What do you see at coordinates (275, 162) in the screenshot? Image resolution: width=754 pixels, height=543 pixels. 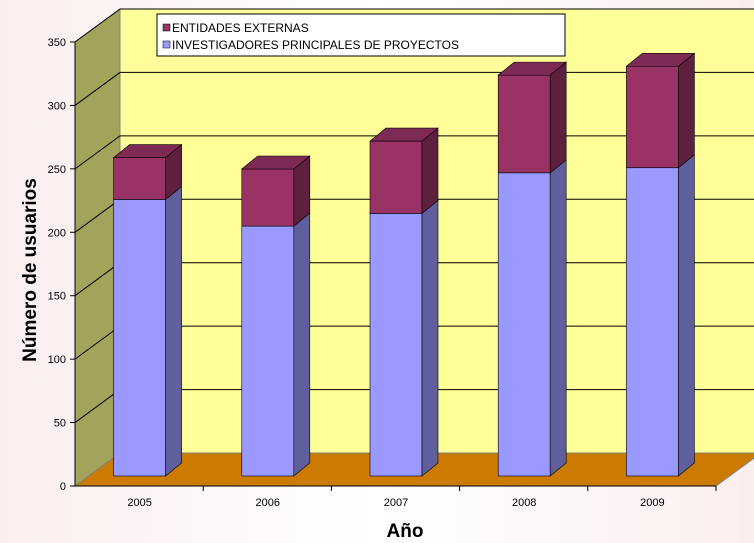 I see `bar-top-2006` at bounding box center [275, 162].